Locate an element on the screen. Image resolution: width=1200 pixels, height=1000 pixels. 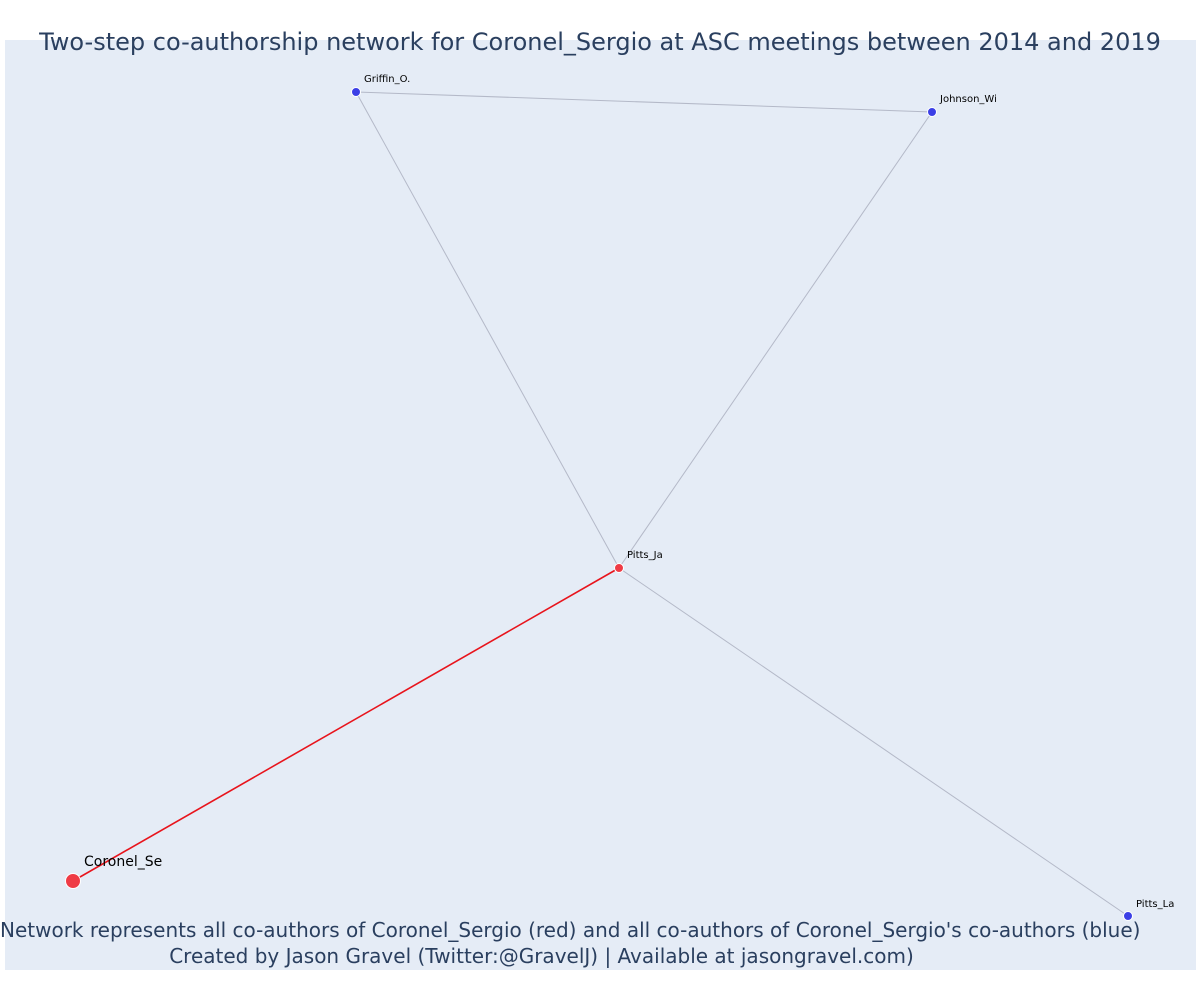
edge-Griffin_O.-Johnson_Wi is located at coordinates (644, 102).